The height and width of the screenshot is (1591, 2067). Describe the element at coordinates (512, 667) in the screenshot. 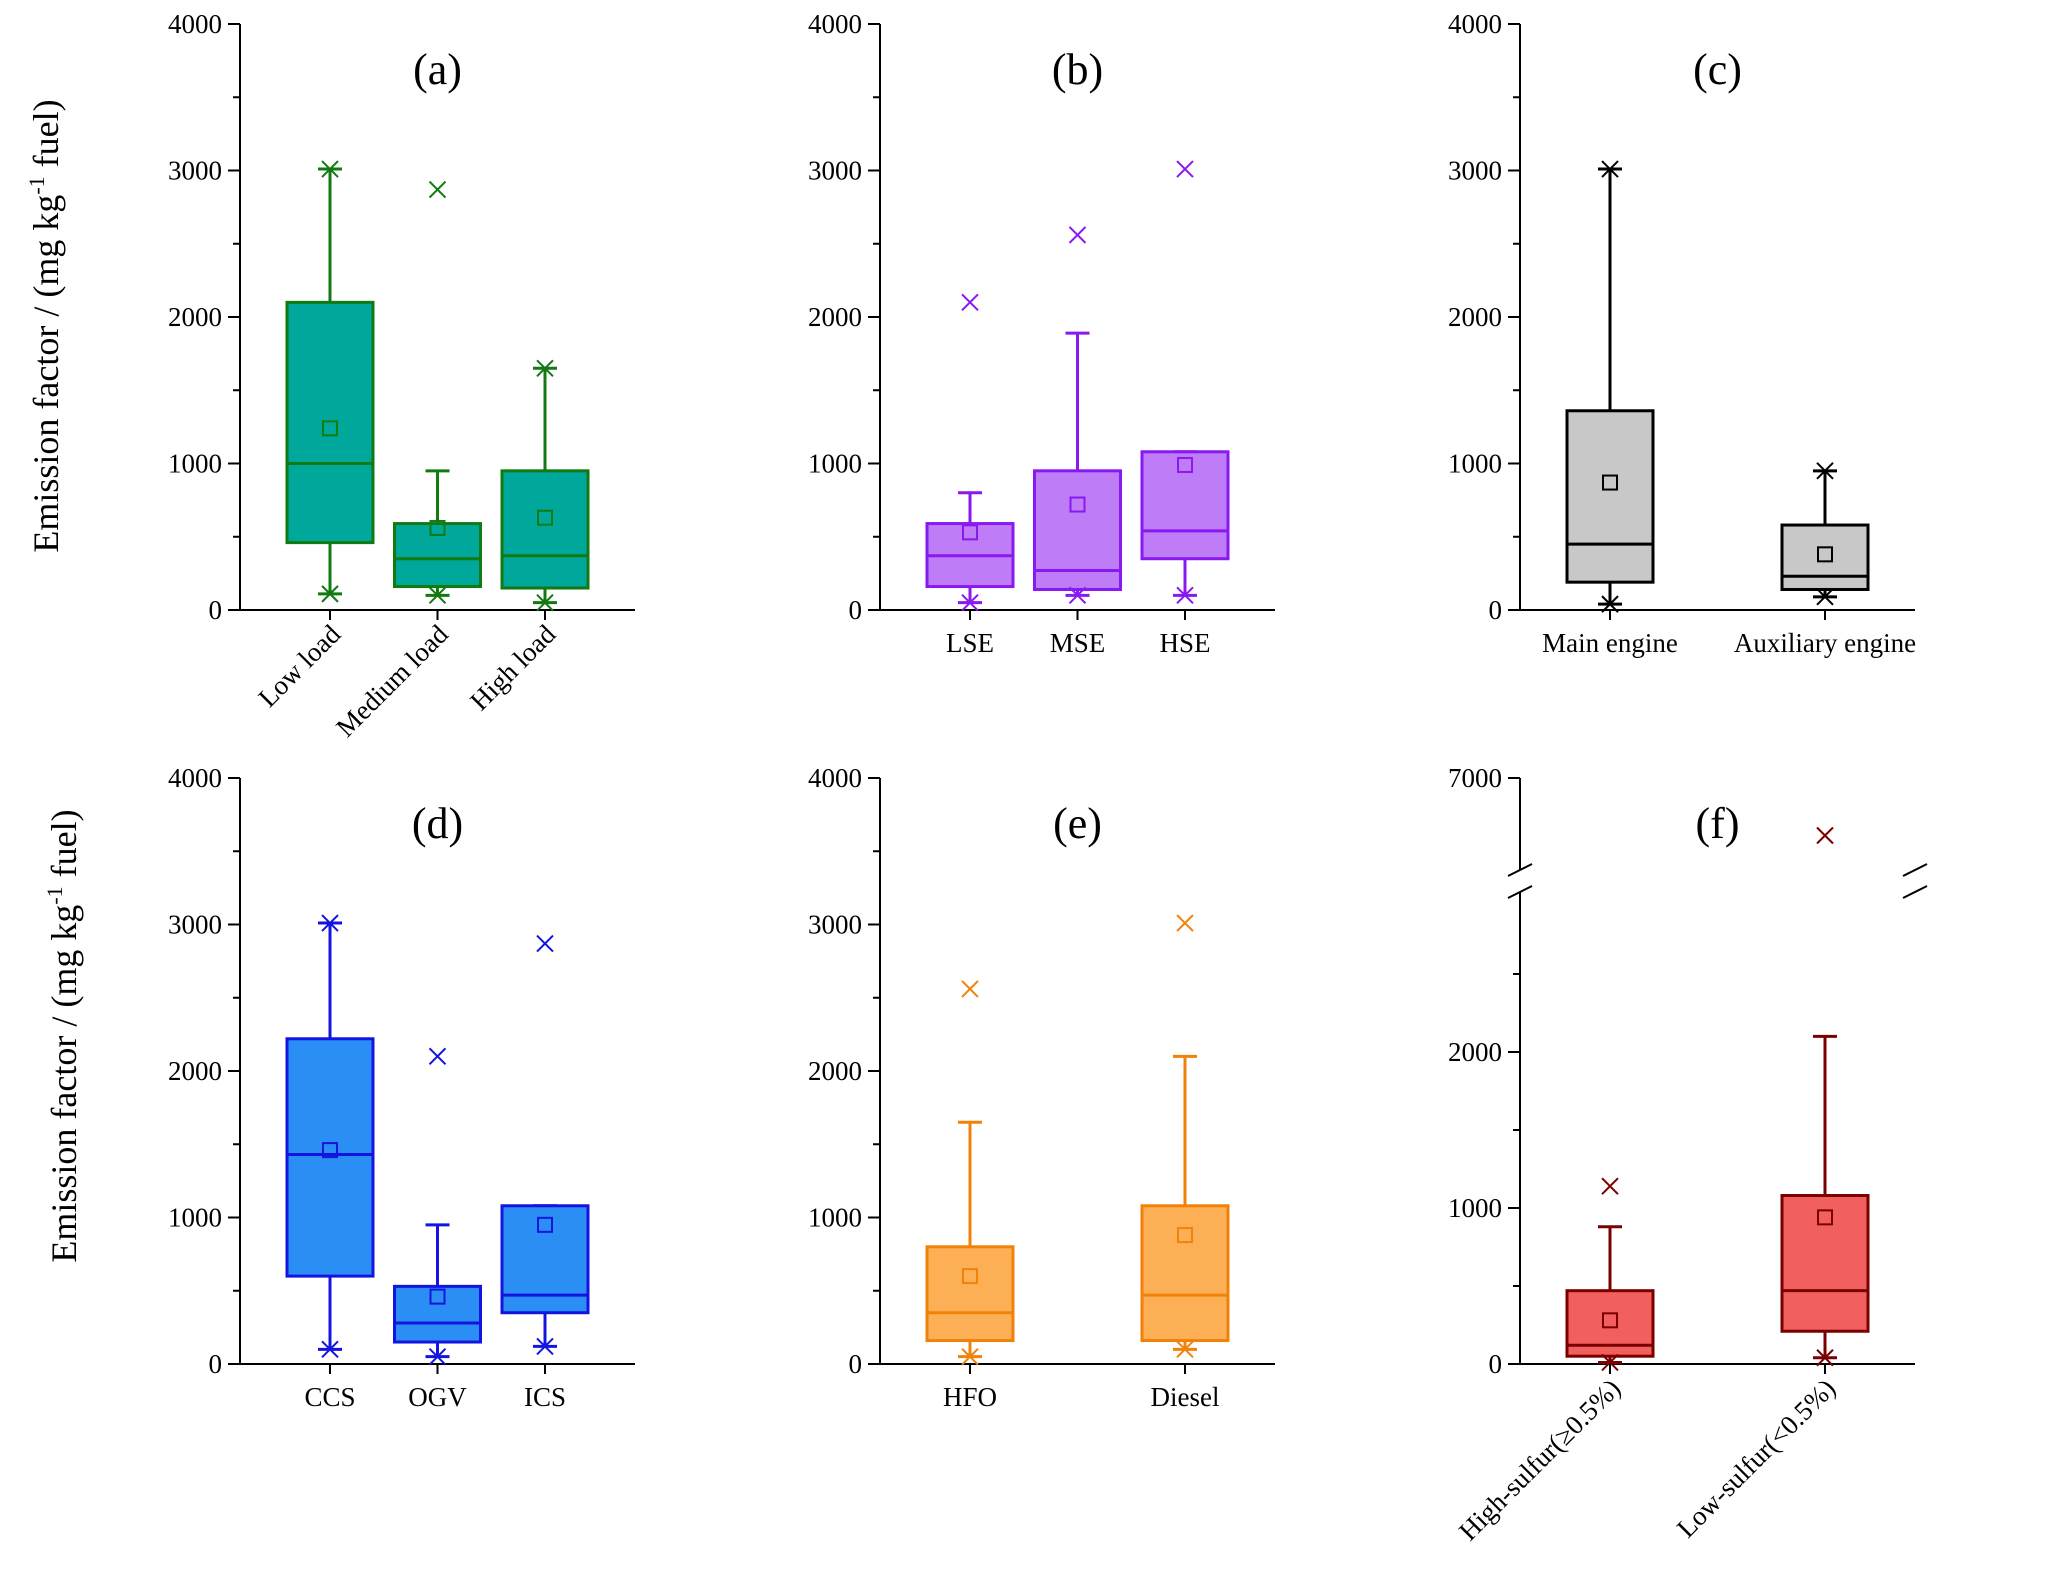

I see `x-tick-label: High load` at that location.